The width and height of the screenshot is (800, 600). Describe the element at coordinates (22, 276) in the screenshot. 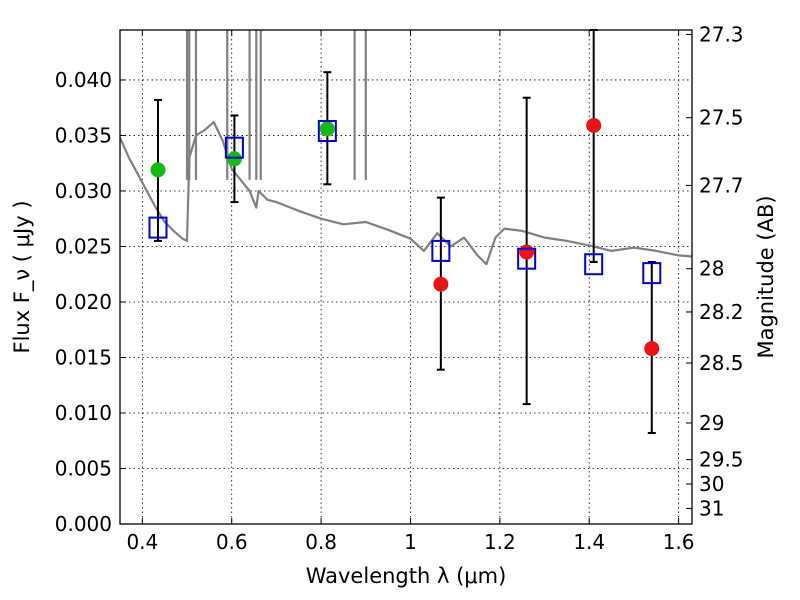

I see `y-axis-label: Flux F_ν ( μJy )` at that location.